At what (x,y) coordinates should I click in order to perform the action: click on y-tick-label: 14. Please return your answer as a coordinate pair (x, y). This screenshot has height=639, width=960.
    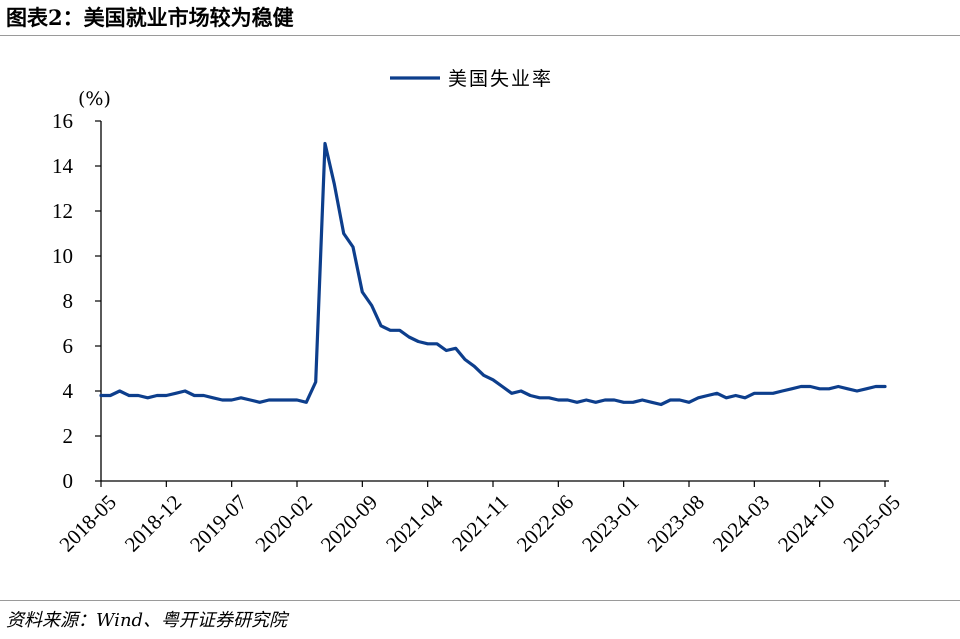
    Looking at the image, I should click on (63, 166).